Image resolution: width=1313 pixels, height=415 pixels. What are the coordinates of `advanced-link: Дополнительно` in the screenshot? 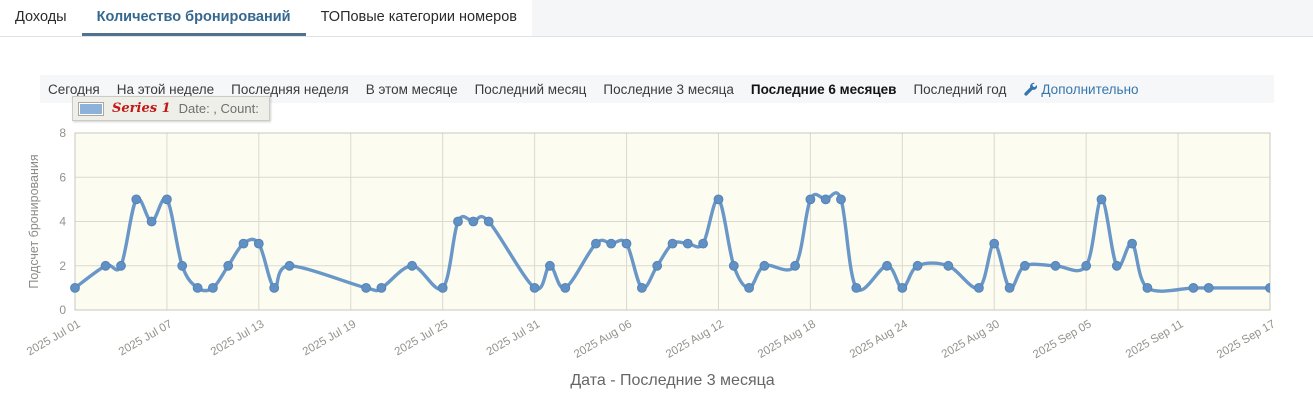 It's located at (1081, 89).